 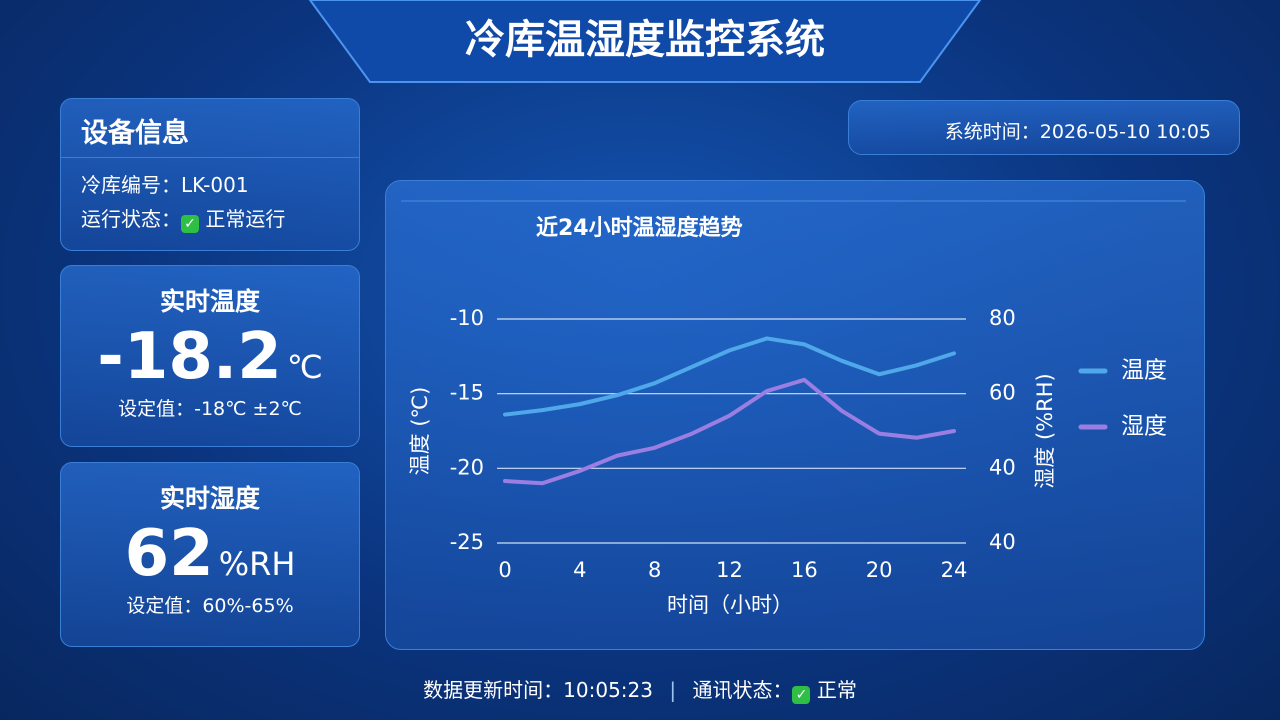 I want to click on x-tick-label: 4, so click(x=579, y=570).